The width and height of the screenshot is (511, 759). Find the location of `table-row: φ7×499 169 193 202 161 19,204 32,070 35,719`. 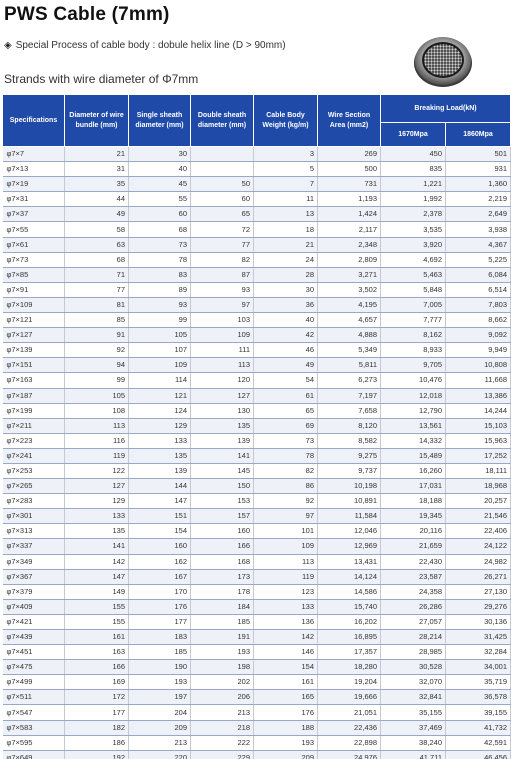

table-row: φ7×499 169 193 202 161 19,204 32,070 35,719 is located at coordinates (256, 682).